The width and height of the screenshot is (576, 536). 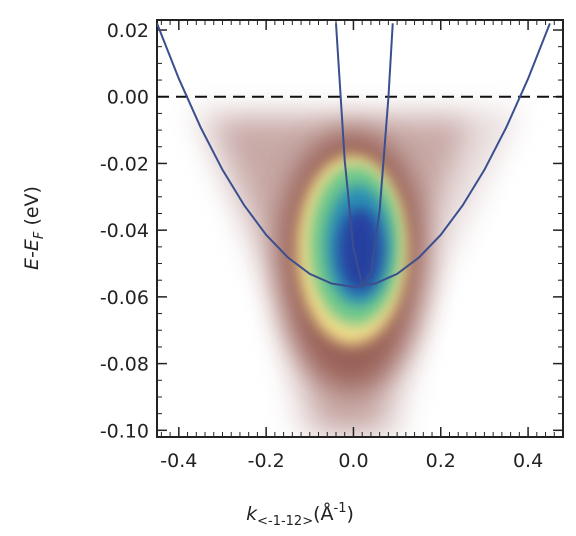 I want to click on y-label-main: E-E, so click(x=32, y=254).